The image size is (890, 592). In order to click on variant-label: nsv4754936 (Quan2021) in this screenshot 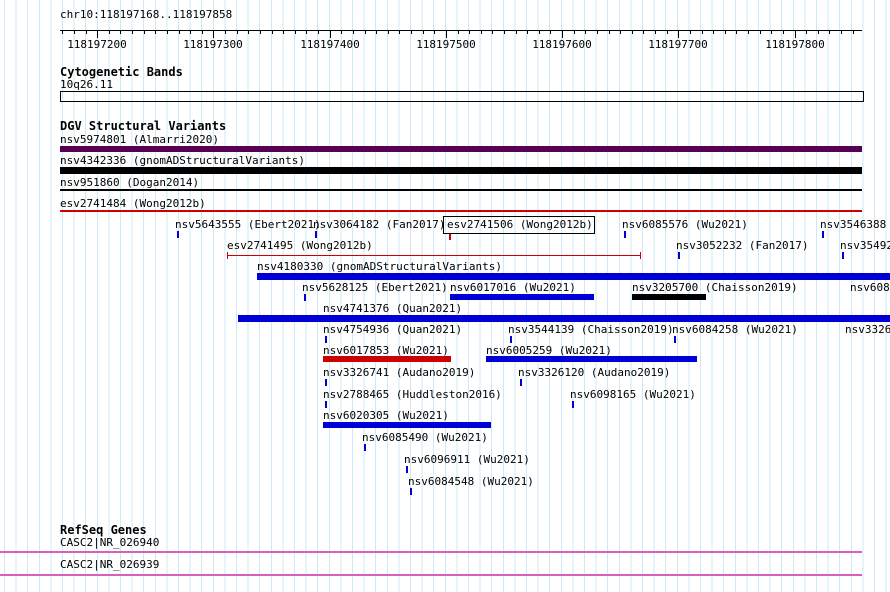, I will do `click(393, 329)`.